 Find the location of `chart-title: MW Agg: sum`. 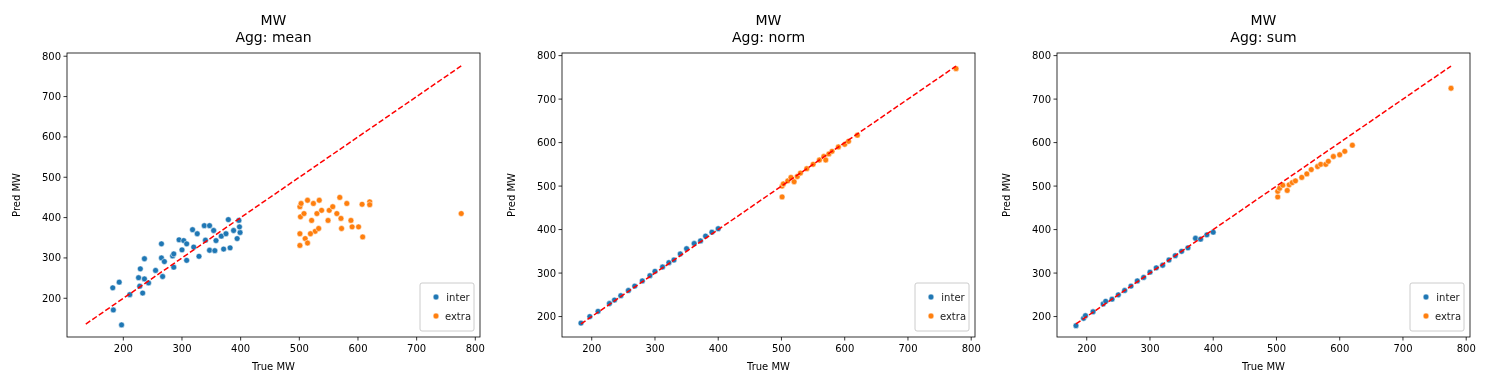

chart-title: MW Agg: sum is located at coordinates (1263, 28).